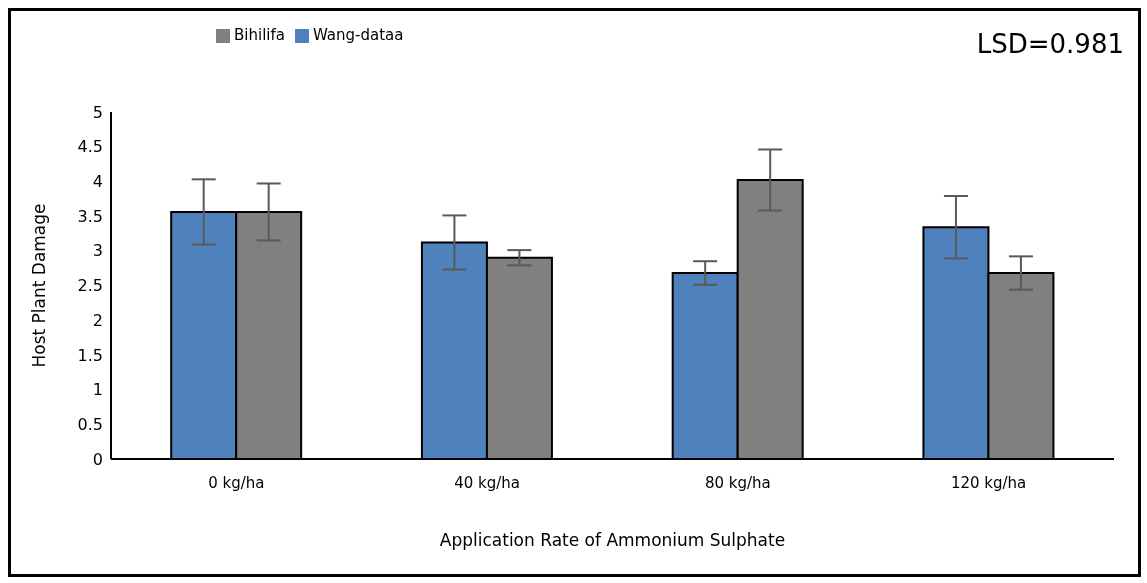 The height and width of the screenshot is (583, 1147). Describe the element at coordinates (90, 424) in the screenshot. I see `y-tick-label: 0.5` at that location.